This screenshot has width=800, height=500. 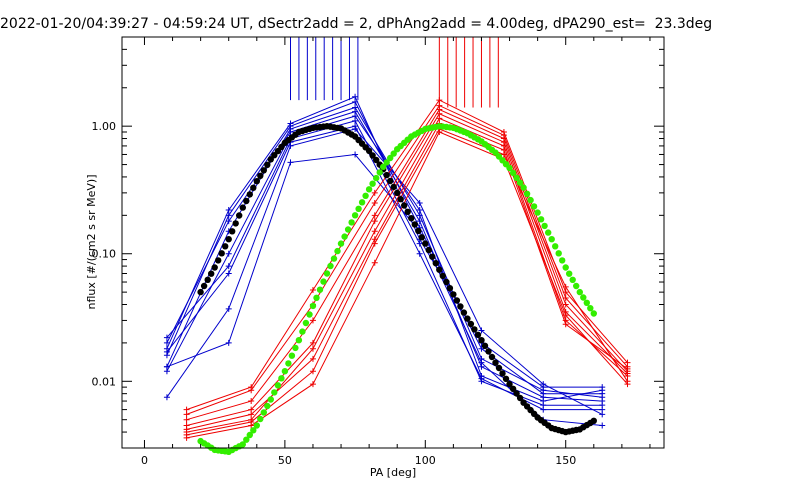 I want to click on y-tick-label: 0.01, so click(x=104, y=381).